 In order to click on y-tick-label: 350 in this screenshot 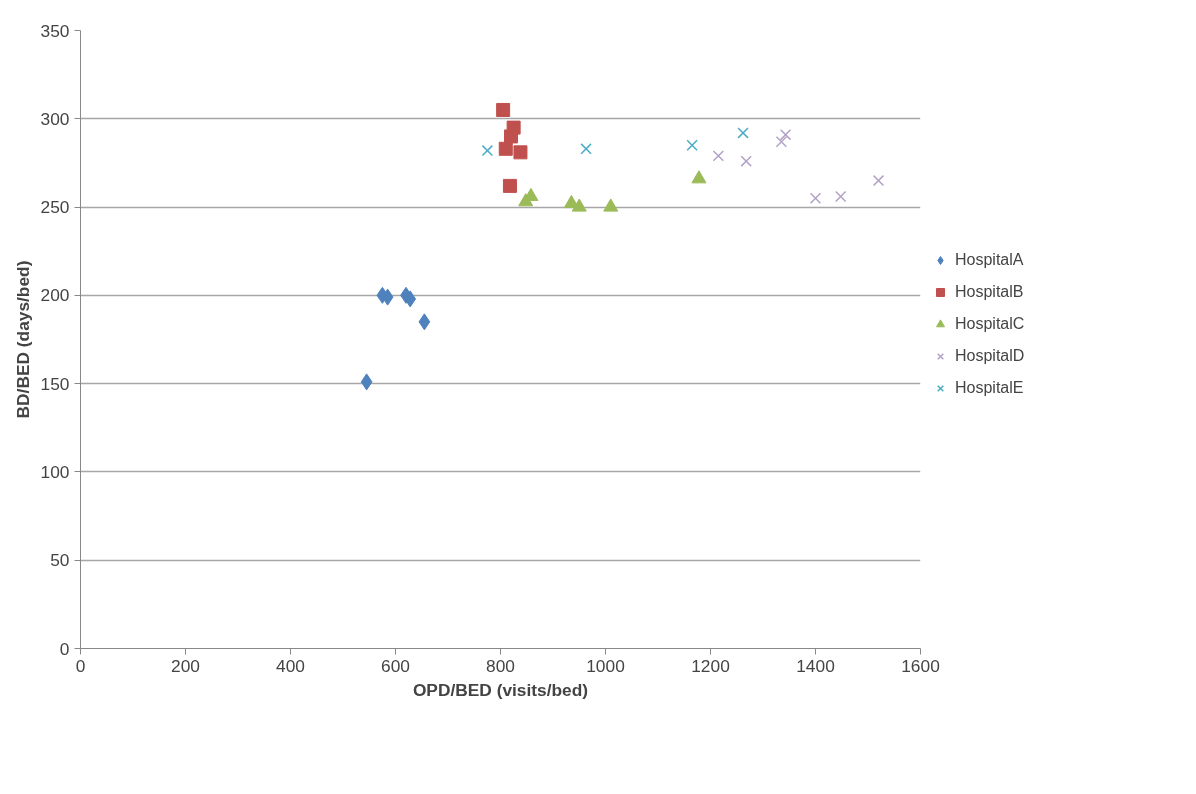, I will do `click(55, 30)`.